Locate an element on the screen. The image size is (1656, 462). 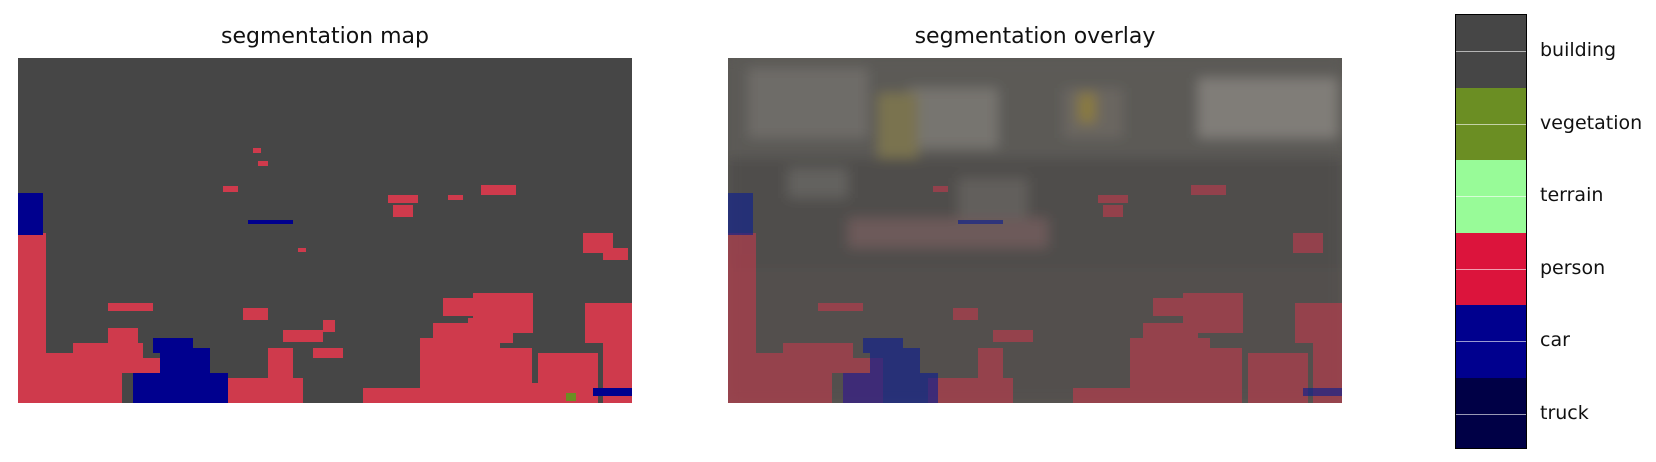
colorbar-label-terrain: terrain is located at coordinates (1572, 195).